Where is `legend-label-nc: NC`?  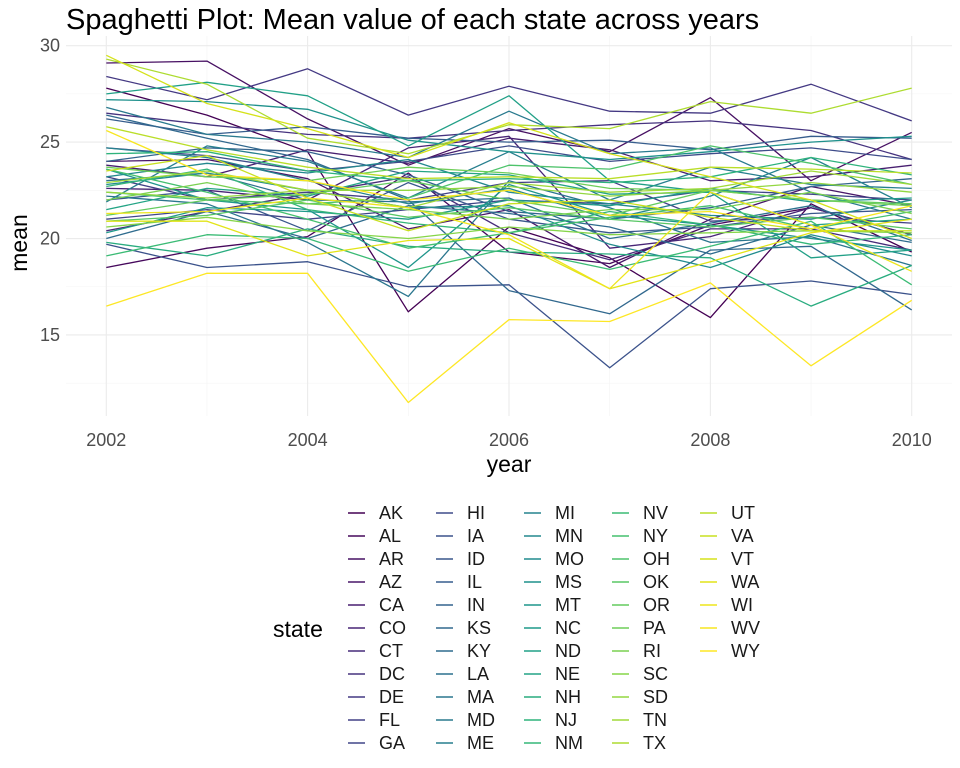
legend-label-nc: NC is located at coordinates (568, 628).